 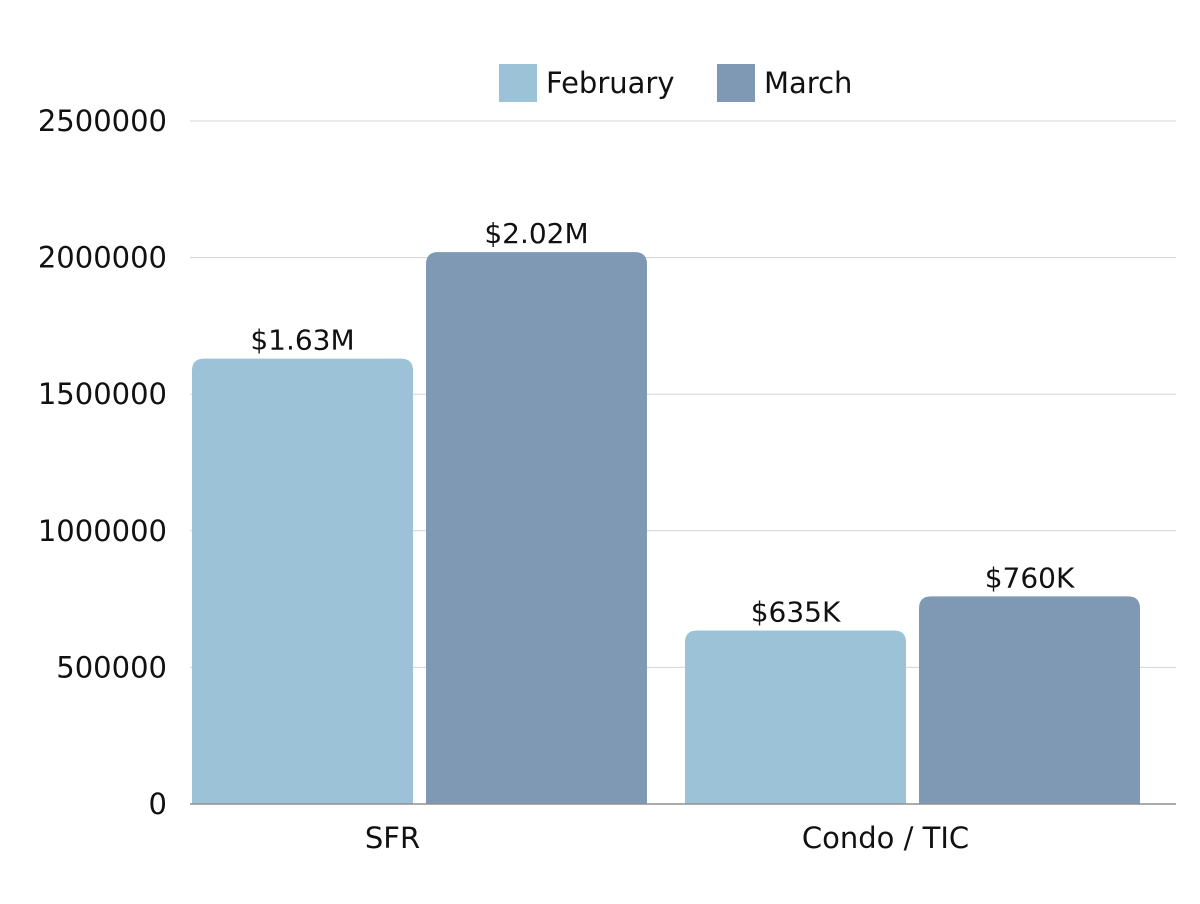 I want to click on legend-swatch-february, so click(x=518, y=83).